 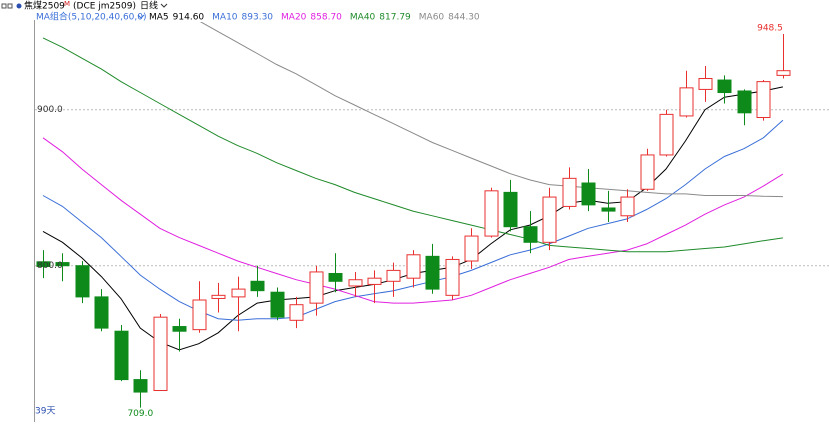 I want to click on legend-value: 817.79, so click(x=395, y=18).